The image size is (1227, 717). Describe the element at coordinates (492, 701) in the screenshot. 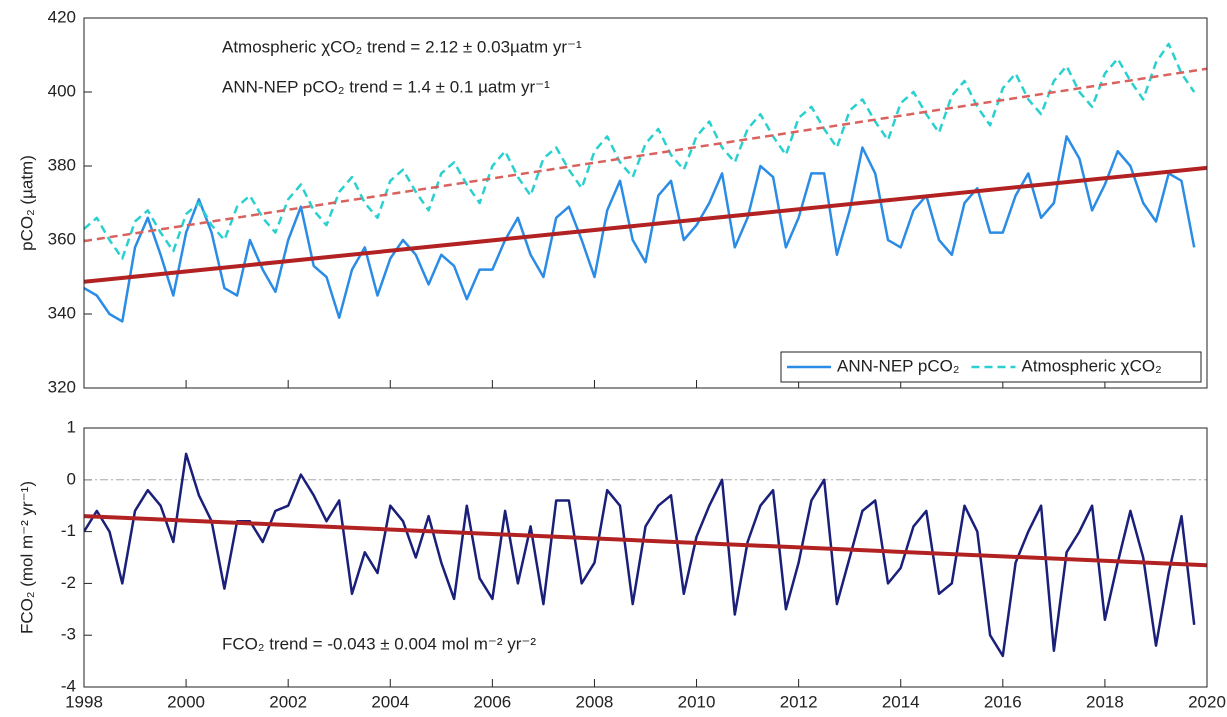

I see `x-tick-label: 2006` at that location.